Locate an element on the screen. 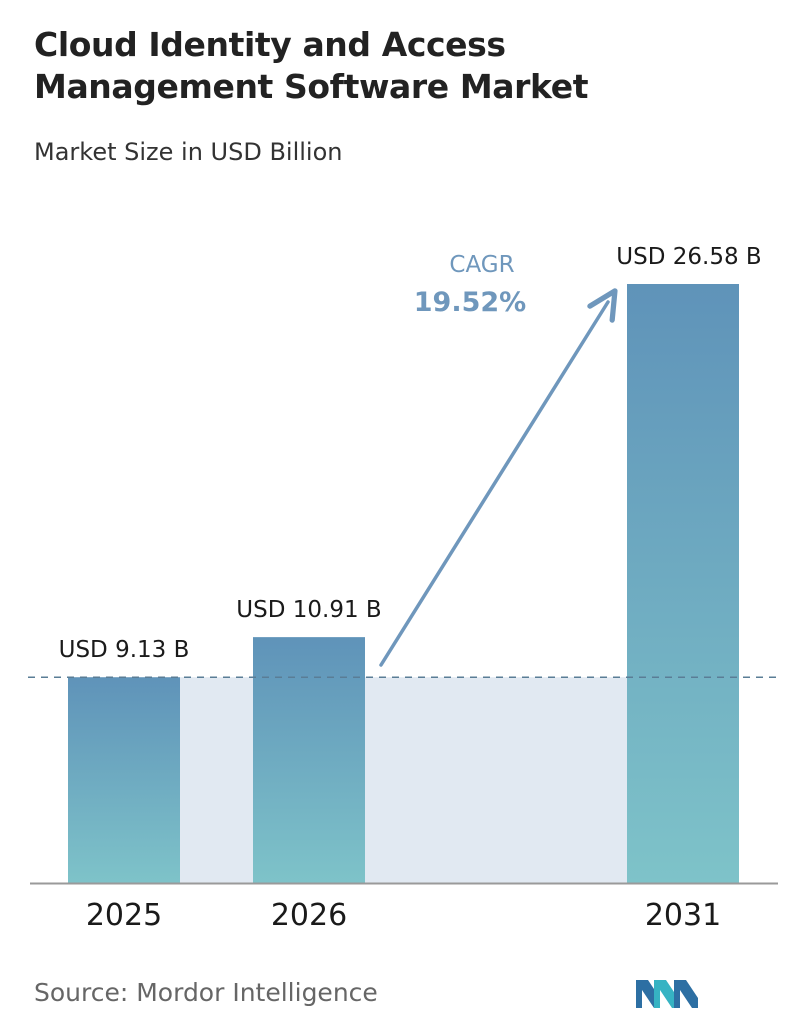 The height and width of the screenshot is (1034, 796). bar-2026 is located at coordinates (309, 760).